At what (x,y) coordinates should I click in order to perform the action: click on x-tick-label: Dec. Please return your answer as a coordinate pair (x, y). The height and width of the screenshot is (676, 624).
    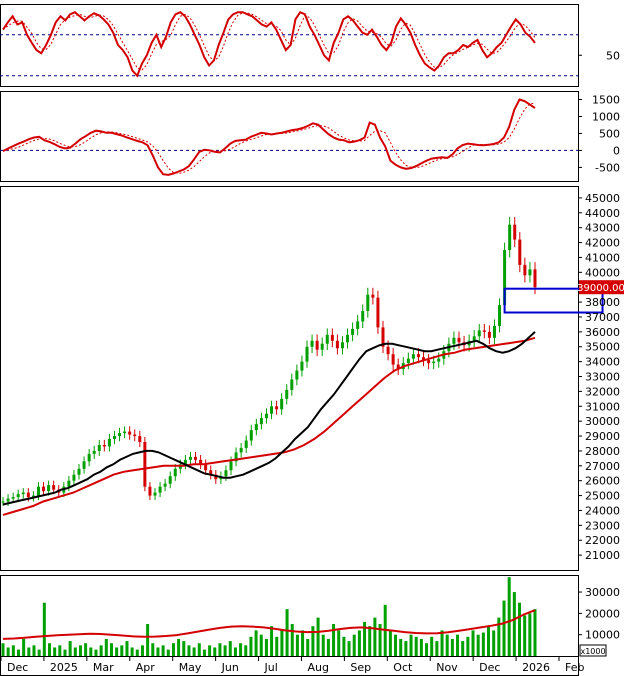
    Looking at the image, I should click on (17, 667).